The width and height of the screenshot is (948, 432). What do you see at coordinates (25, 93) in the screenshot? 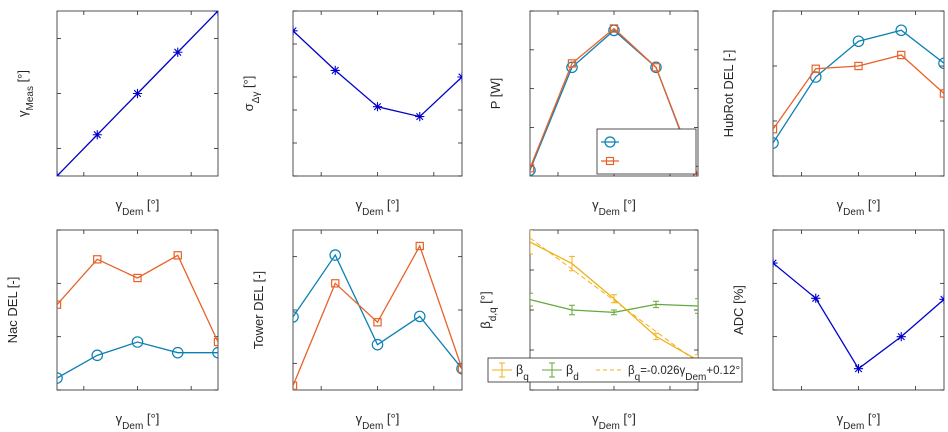
I see `y-axis-label: γMeas [°]` at bounding box center [25, 93].